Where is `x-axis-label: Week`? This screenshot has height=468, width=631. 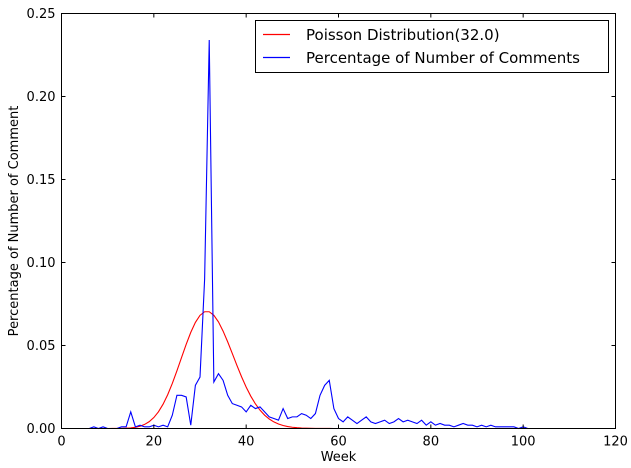
x-axis-label: Week is located at coordinates (339, 457).